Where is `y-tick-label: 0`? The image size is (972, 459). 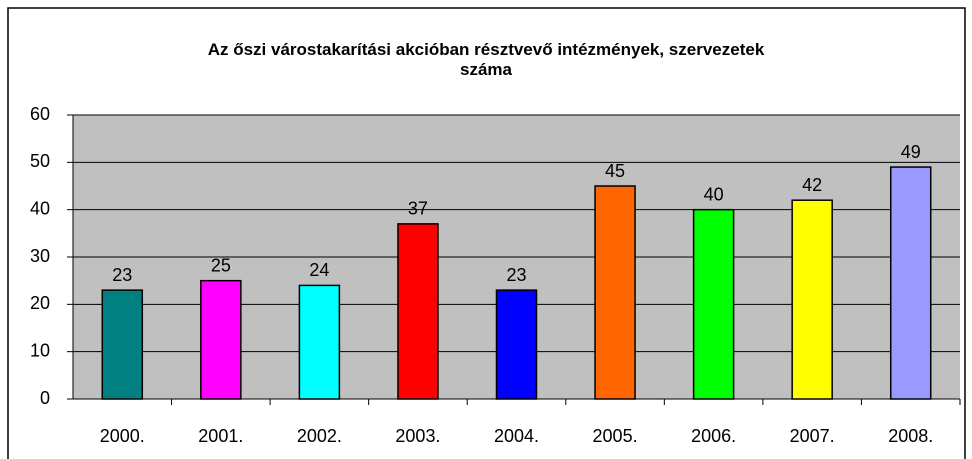 y-tick-label: 0 is located at coordinates (45, 398).